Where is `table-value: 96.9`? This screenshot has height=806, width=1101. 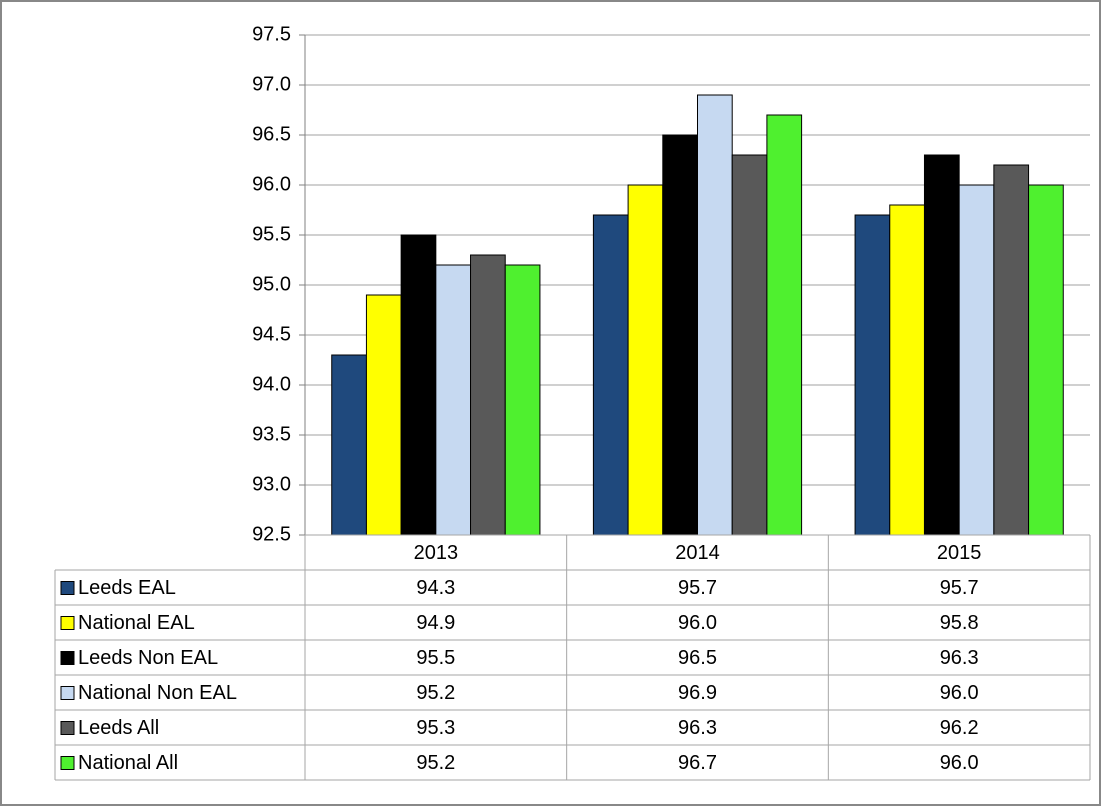 table-value: 96.9 is located at coordinates (697, 693).